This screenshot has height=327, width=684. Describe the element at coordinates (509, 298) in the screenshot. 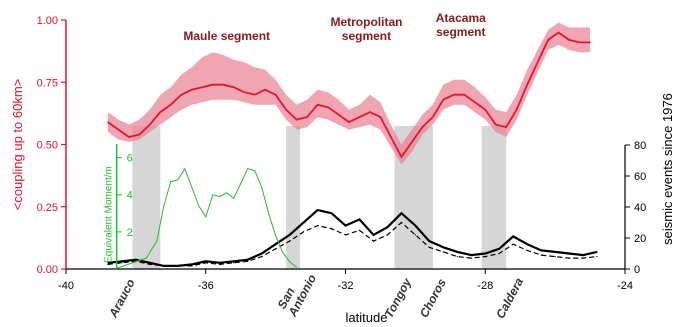

I see `place-caldera: Caldera` at that location.